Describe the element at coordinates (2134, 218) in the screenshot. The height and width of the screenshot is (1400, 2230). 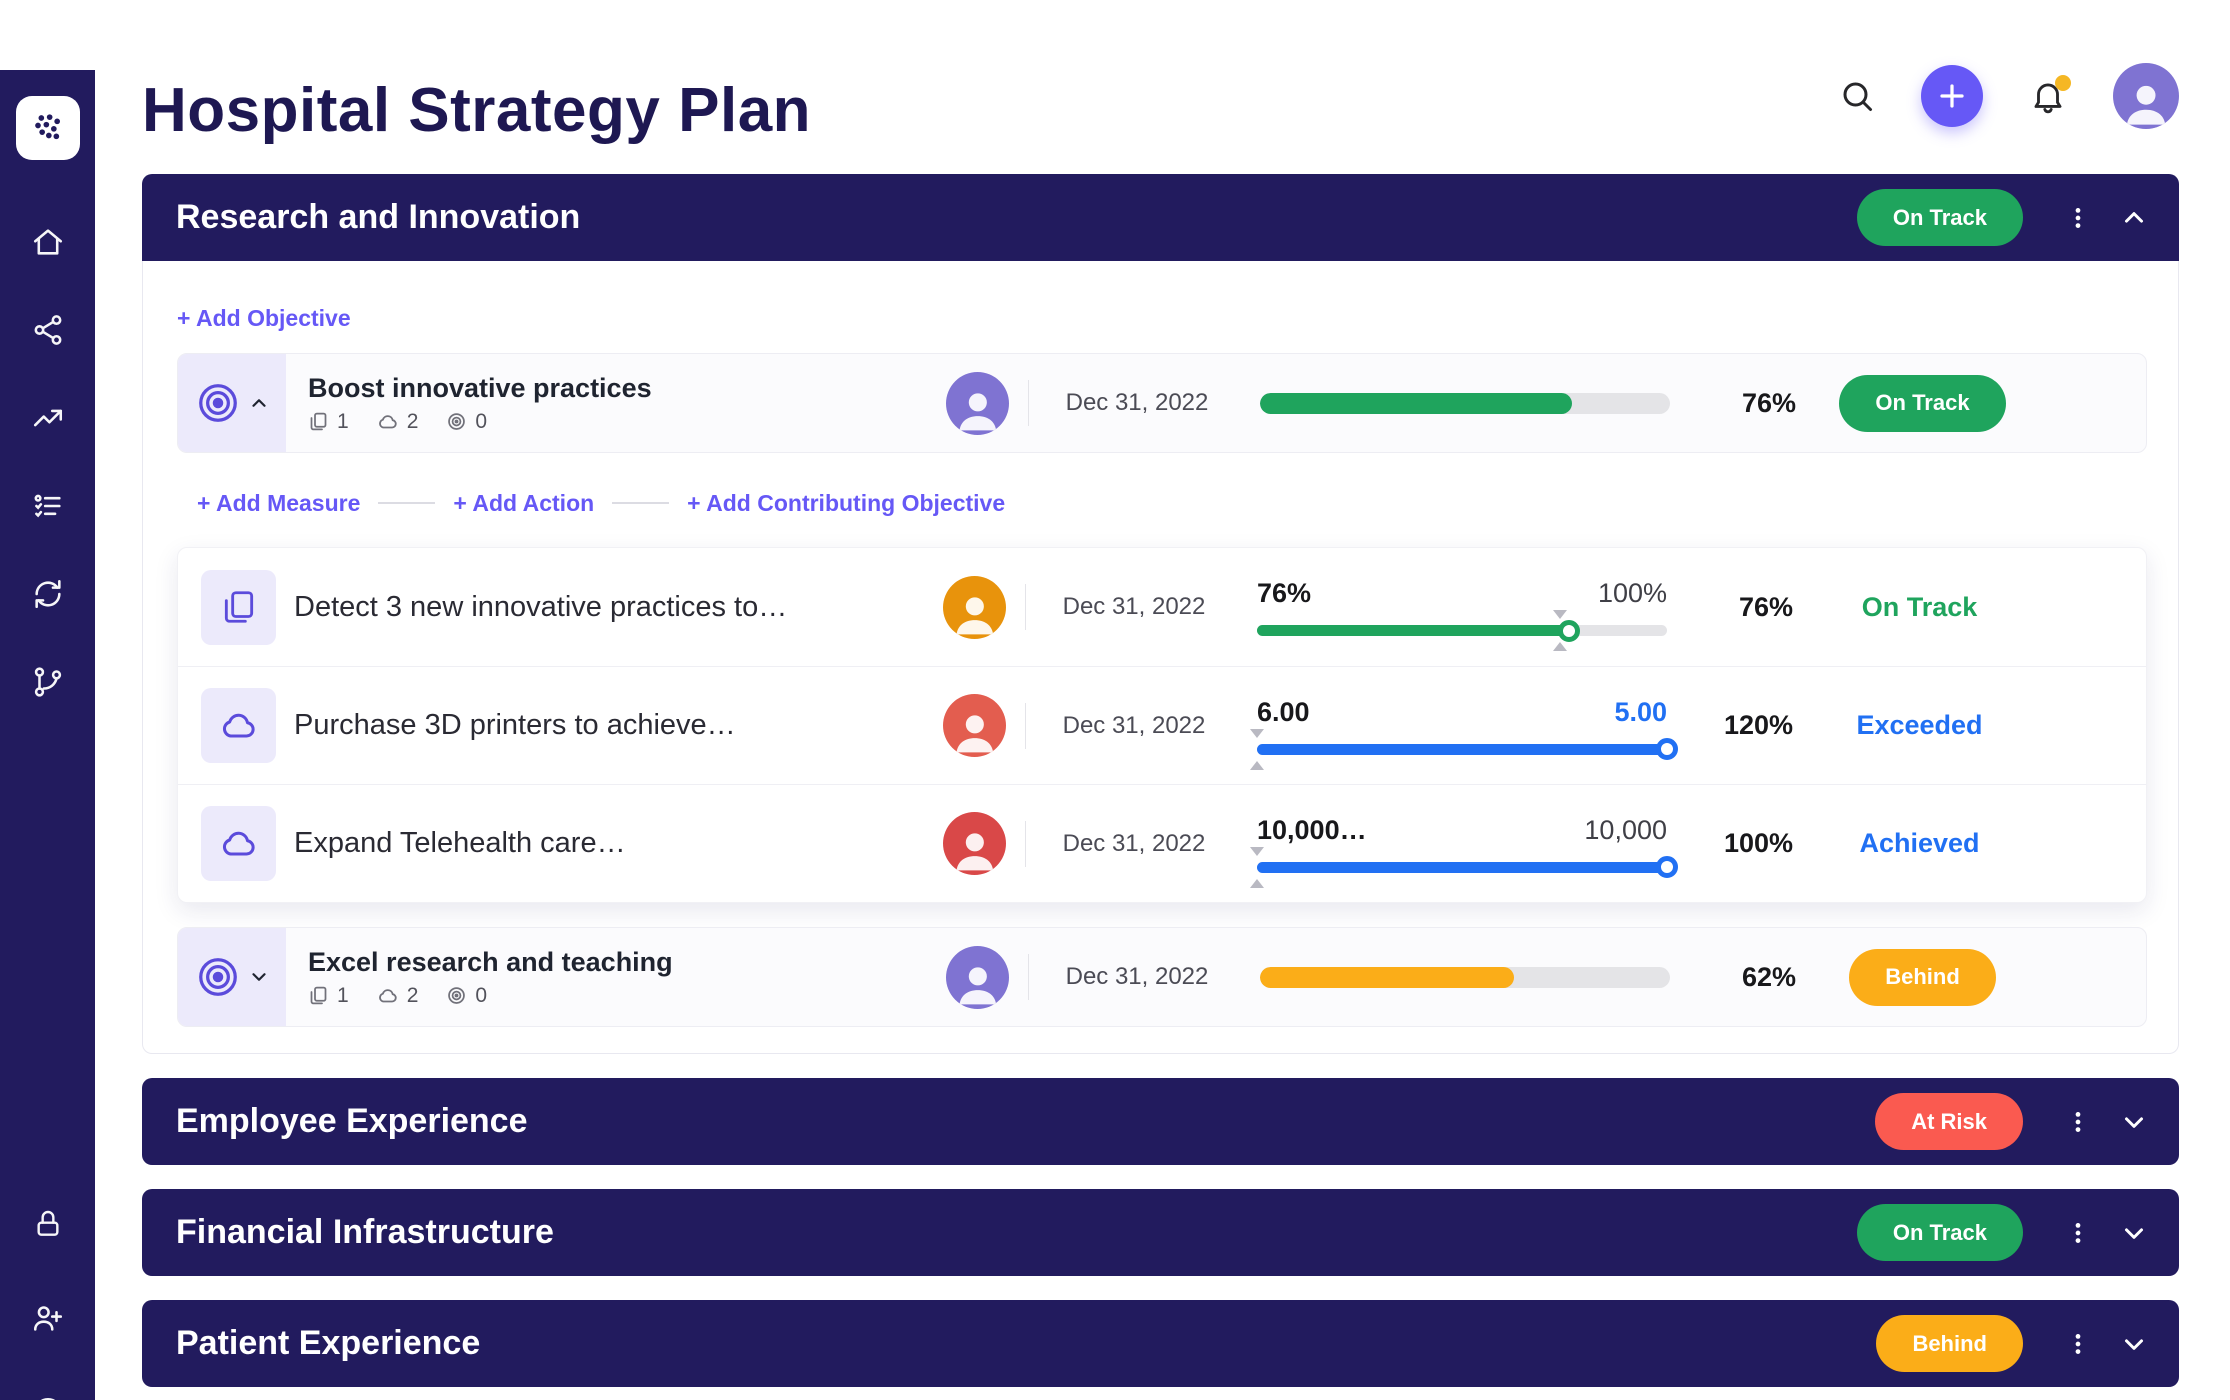
I see `chevron-up-icon` at that location.